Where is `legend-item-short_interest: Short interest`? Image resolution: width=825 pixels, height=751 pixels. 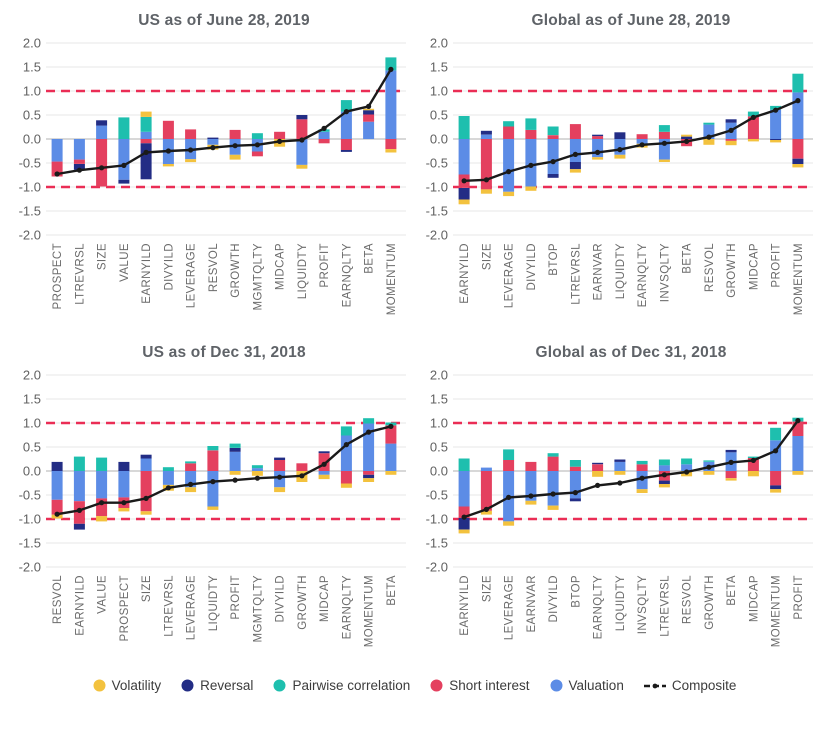 legend-item-short_interest: Short interest is located at coordinates (480, 685).